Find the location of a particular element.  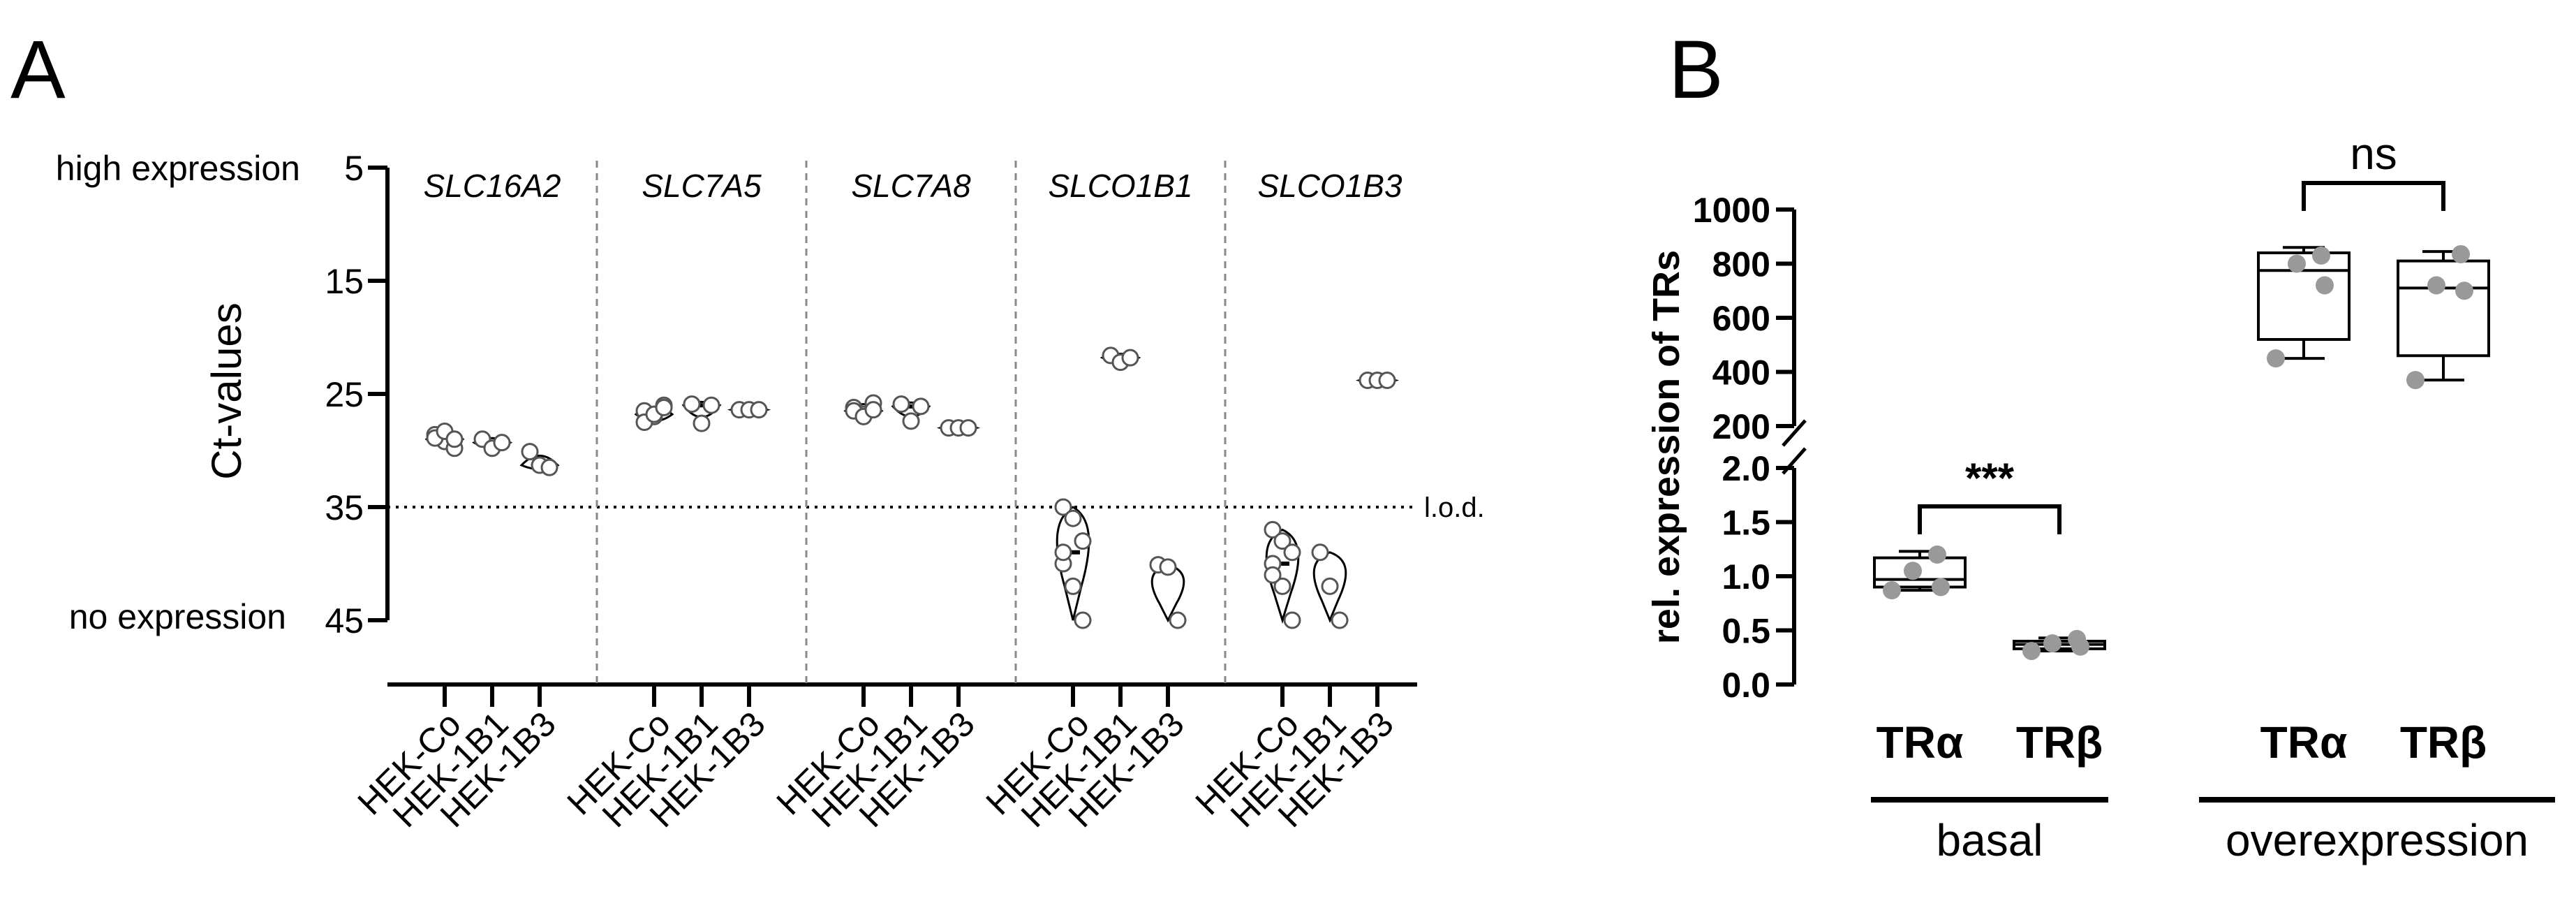

y-tick-label: 2.0 is located at coordinates (1746, 468).